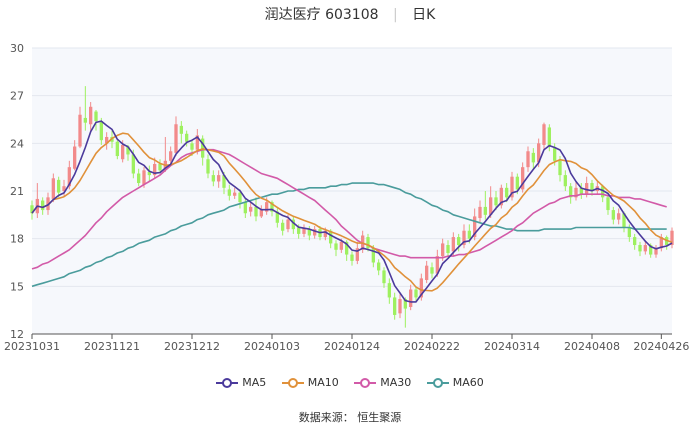 The image size is (700, 425). What do you see at coordinates (661, 346) in the screenshot?
I see `x-tick-label: 20240426` at bounding box center [661, 346].